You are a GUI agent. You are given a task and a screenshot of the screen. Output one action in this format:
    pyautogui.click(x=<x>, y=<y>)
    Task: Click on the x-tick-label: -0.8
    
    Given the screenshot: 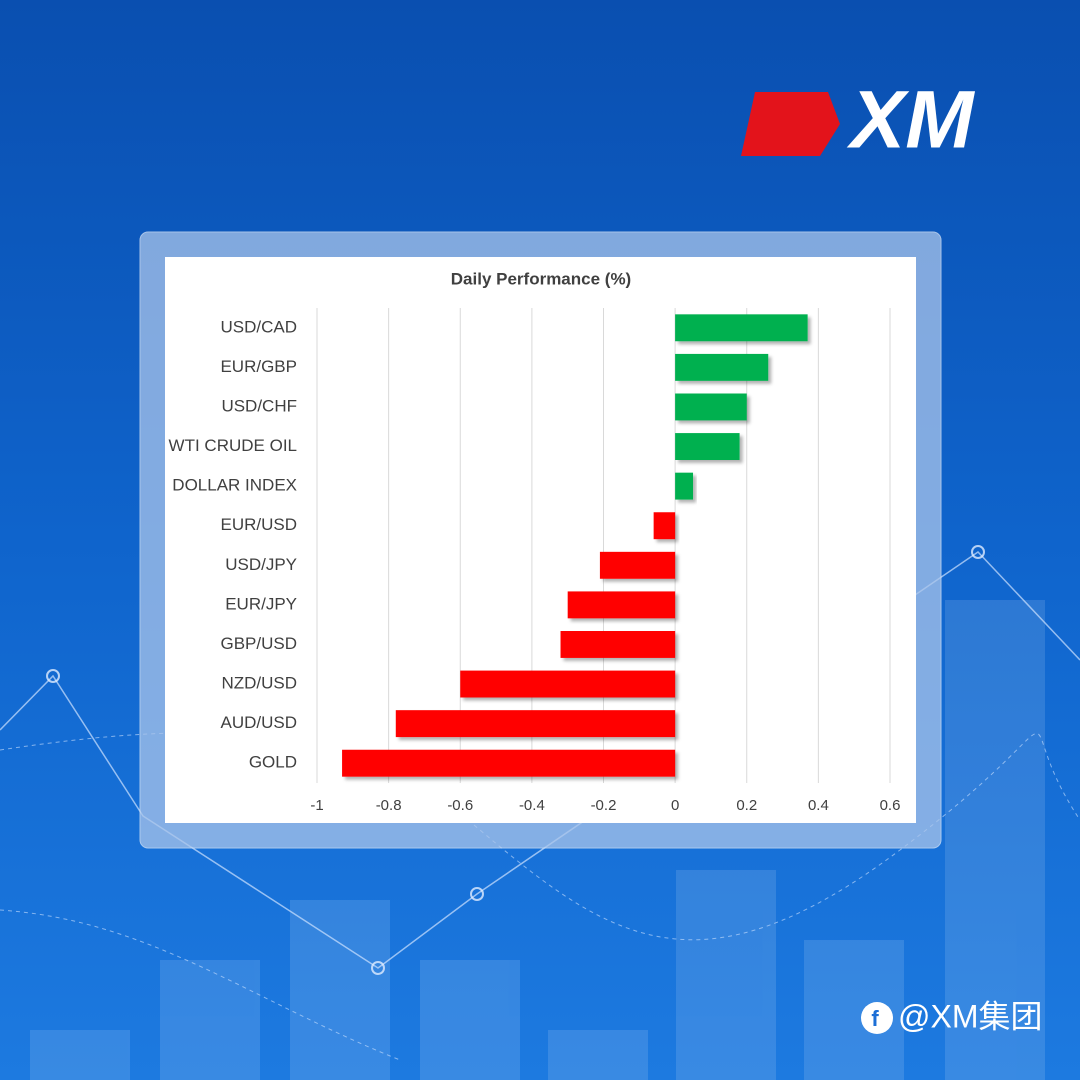 What is the action you would take?
    pyautogui.click(x=389, y=805)
    